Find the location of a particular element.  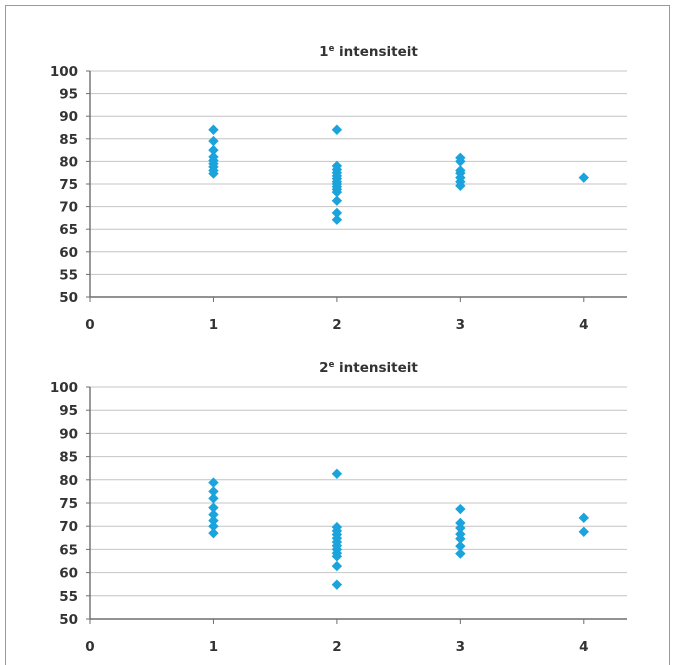

chart-title: 1e intensiteit is located at coordinates (368, 52).